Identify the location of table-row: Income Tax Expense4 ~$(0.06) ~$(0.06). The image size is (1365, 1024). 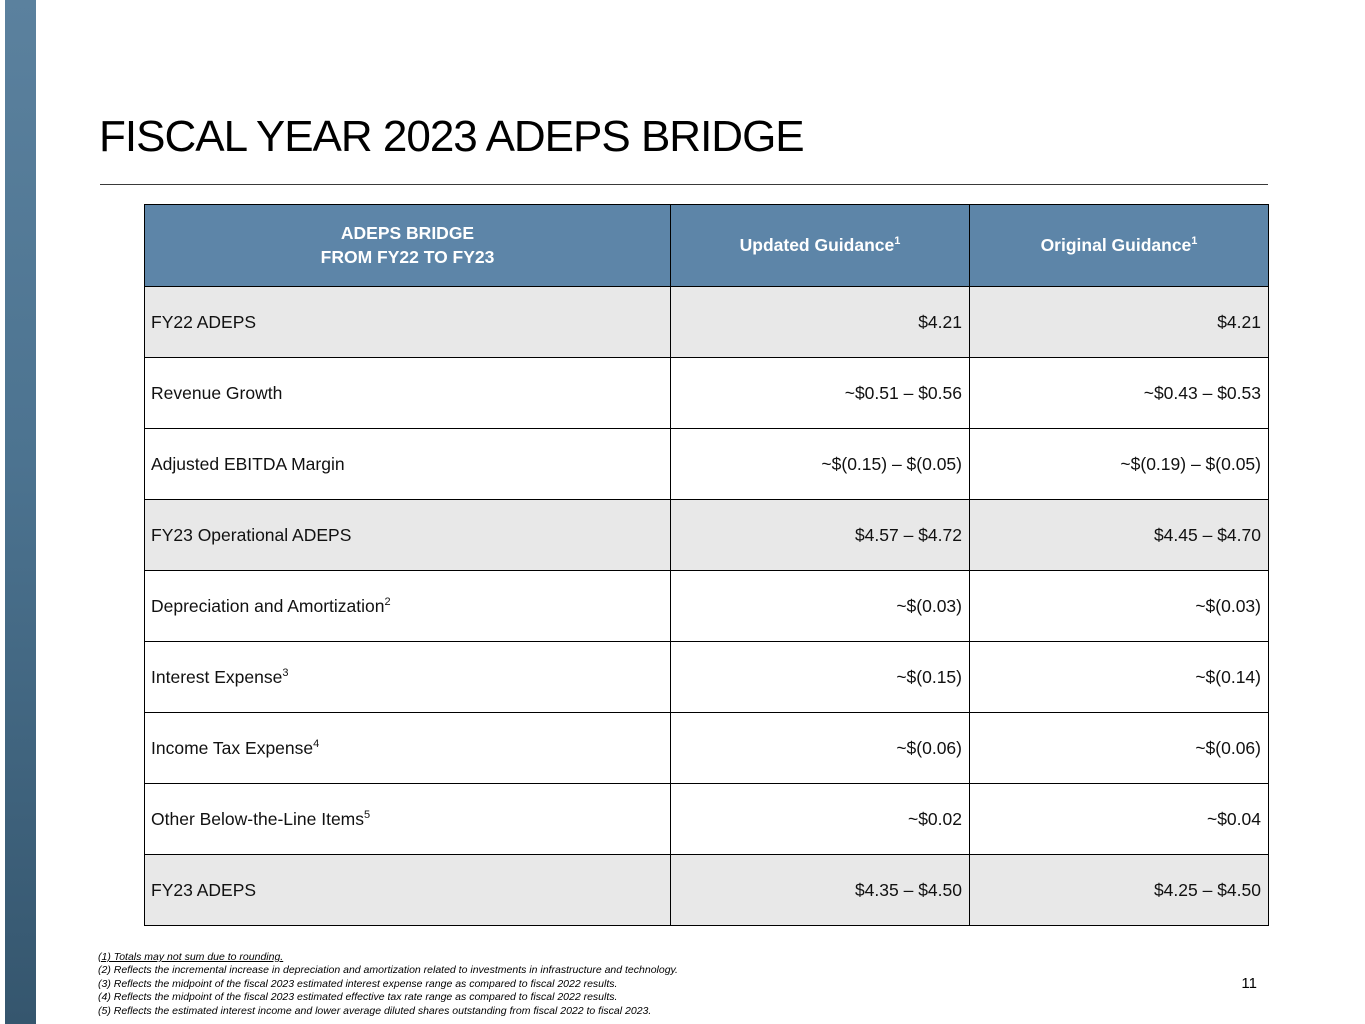
(706, 748).